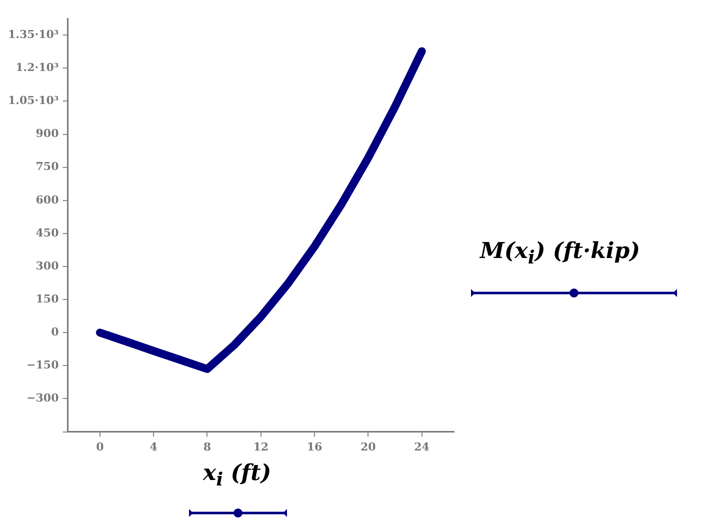 The image size is (708, 523). What do you see at coordinates (422, 447) in the screenshot?
I see `x-tick-label: 24` at bounding box center [422, 447].